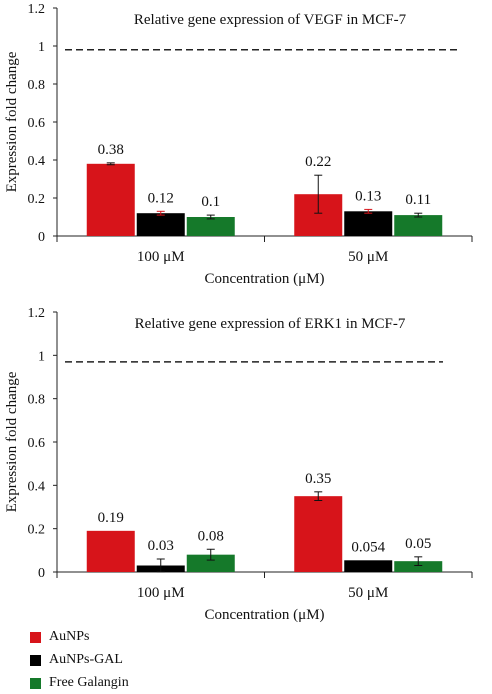 The height and width of the screenshot is (694, 492). I want to click on legend: AuNPs AuNPs-GAL Free Galangin, so click(180, 660).